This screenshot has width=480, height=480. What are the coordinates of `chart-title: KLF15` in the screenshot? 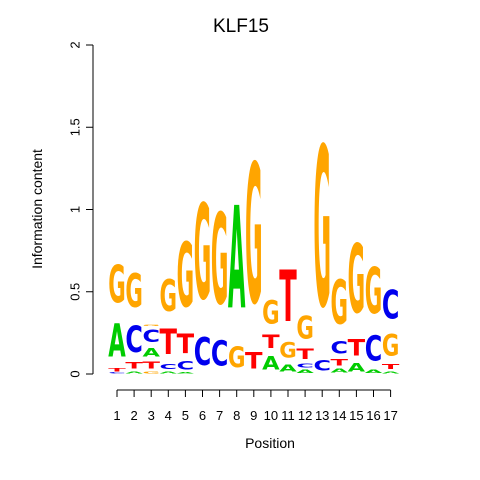 It's located at (241, 26).